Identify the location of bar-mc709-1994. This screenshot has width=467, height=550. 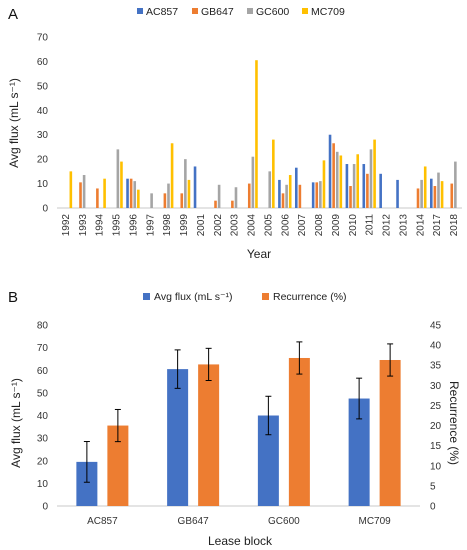
(104, 193).